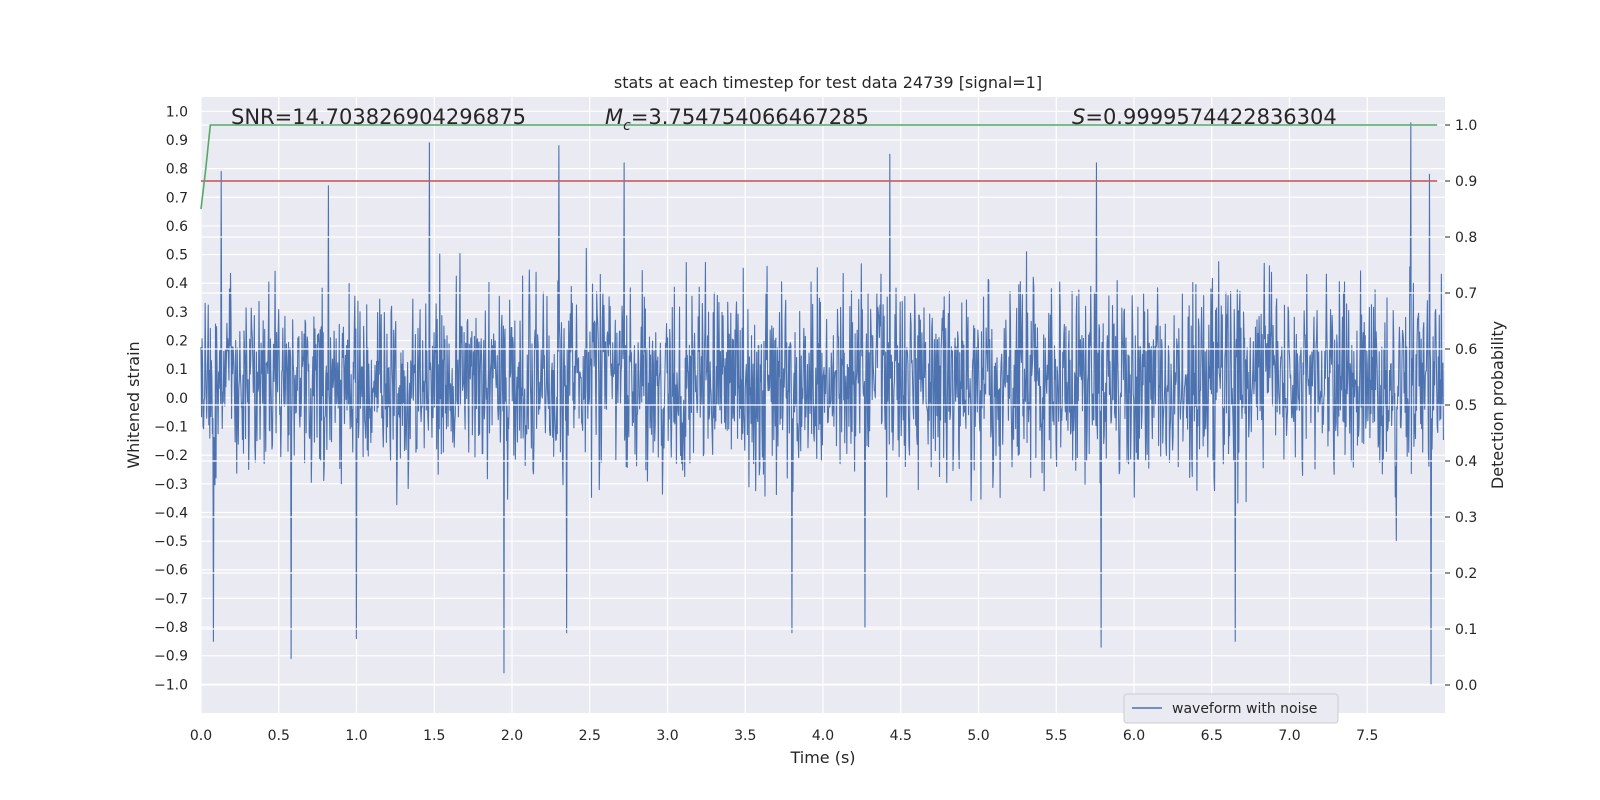 This screenshot has width=1600, height=800. I want to click on x-tick-label: 1.0, so click(356, 736).